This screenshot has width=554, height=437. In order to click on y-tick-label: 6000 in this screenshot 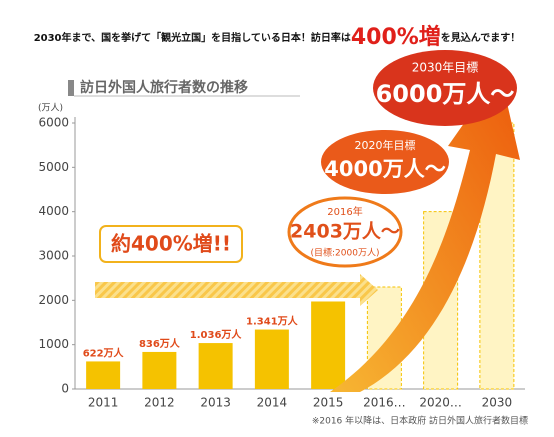, I will do `click(53, 123)`.